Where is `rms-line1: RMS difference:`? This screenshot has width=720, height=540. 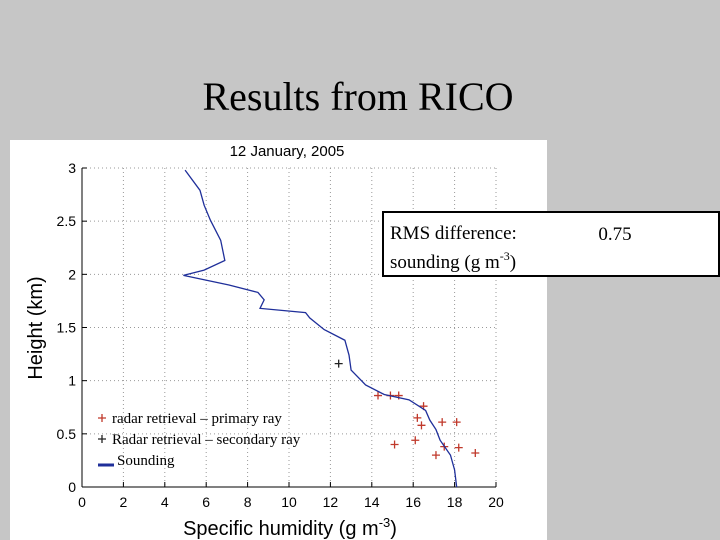
rms-line1: RMS difference: is located at coordinates (453, 233).